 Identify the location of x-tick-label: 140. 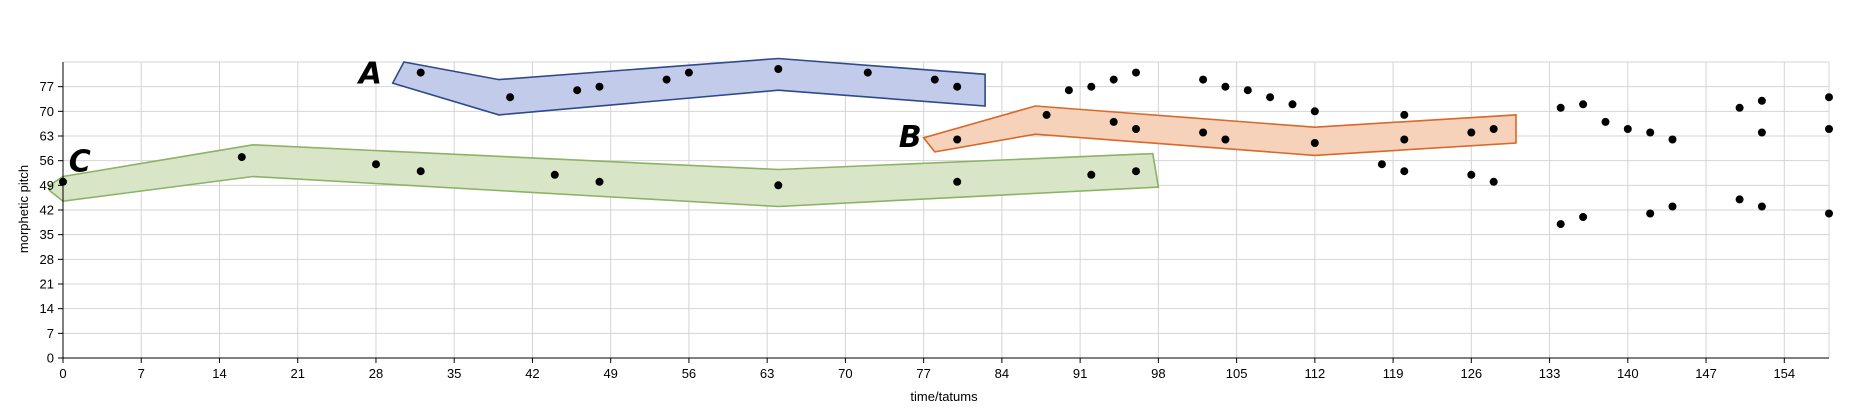
(1628, 373).